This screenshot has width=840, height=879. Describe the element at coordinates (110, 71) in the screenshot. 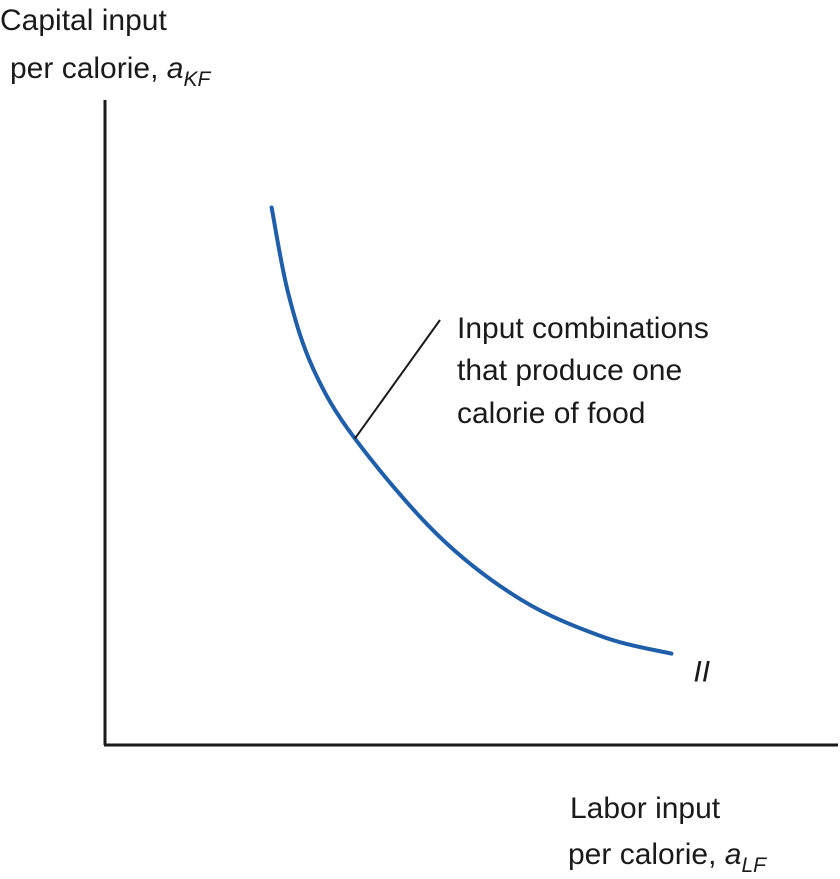

I see `y-axis-label-line2: per calorie, aKF` at that location.